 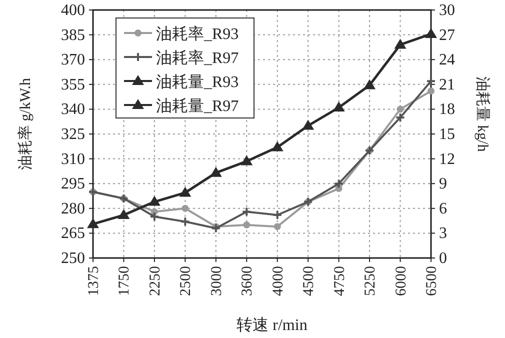 I want to click on y-axis-title: 油耗率 g/kW.h, so click(x=25, y=124).